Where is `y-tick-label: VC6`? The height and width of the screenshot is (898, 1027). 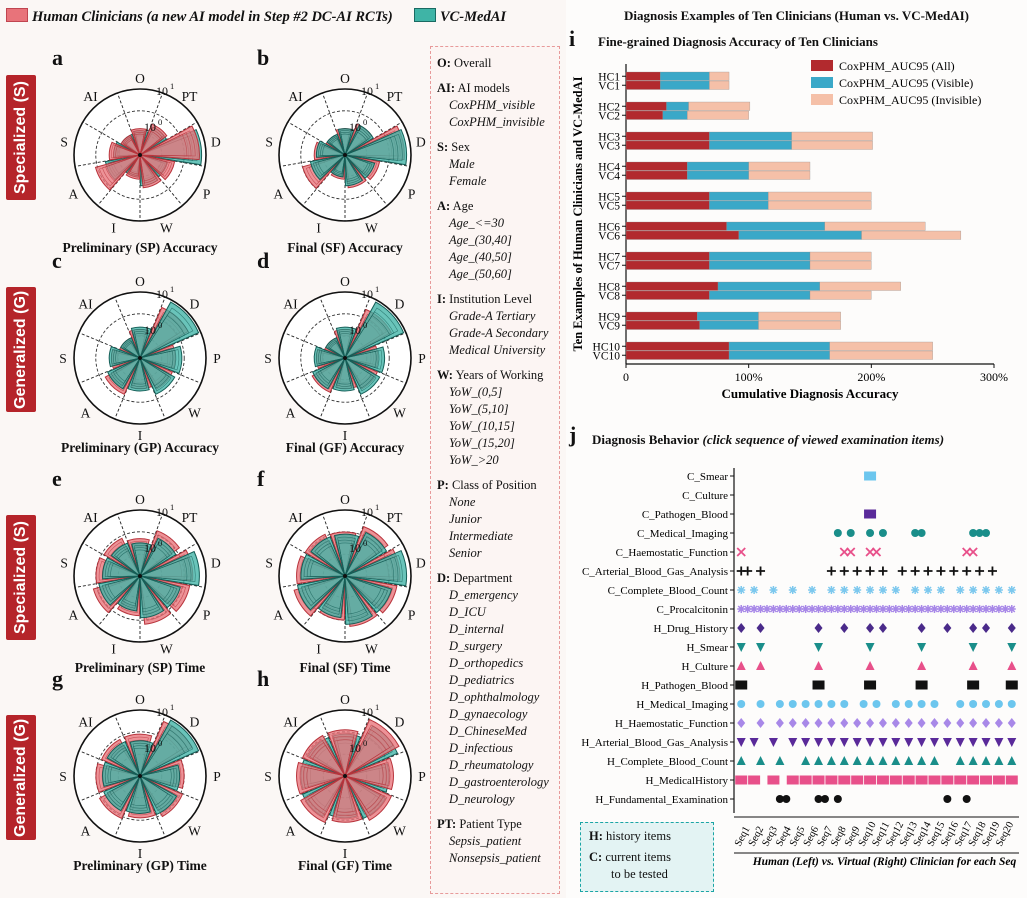 y-tick-label: VC6 is located at coordinates (609, 236).